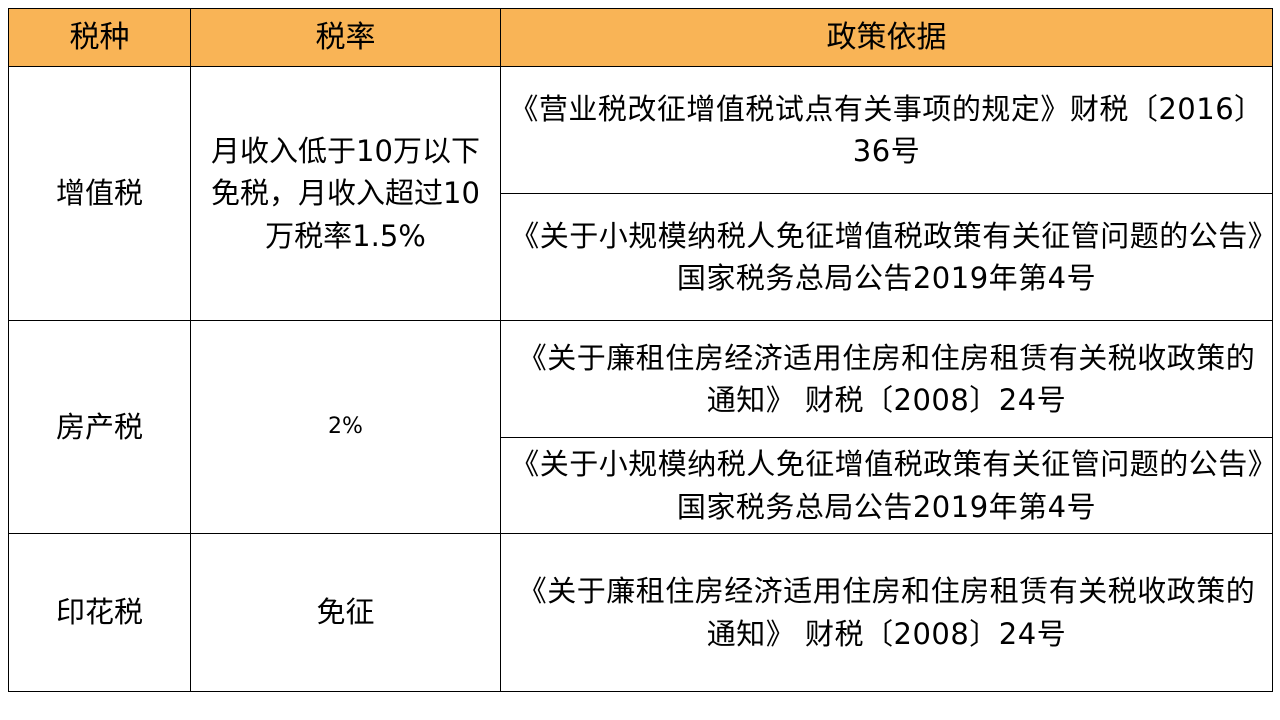 The width and height of the screenshot is (1280, 720). I want to click on header-row: 税种 税率 政策依据, so click(640, 37).